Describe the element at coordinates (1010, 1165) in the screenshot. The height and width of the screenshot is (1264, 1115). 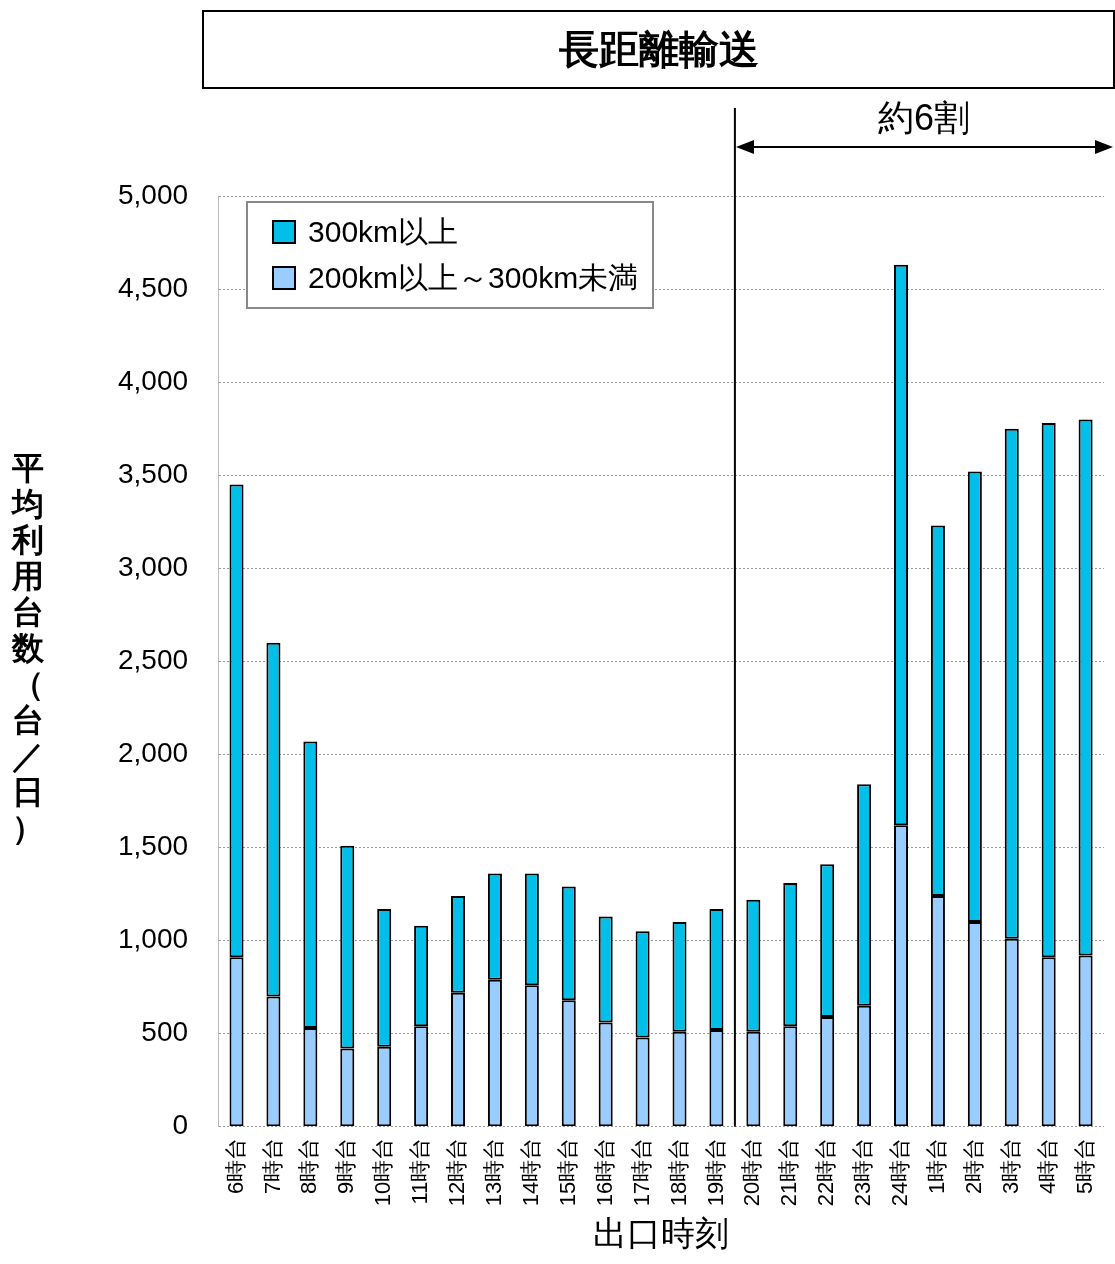
I see `x-tick-label: 3時台` at that location.